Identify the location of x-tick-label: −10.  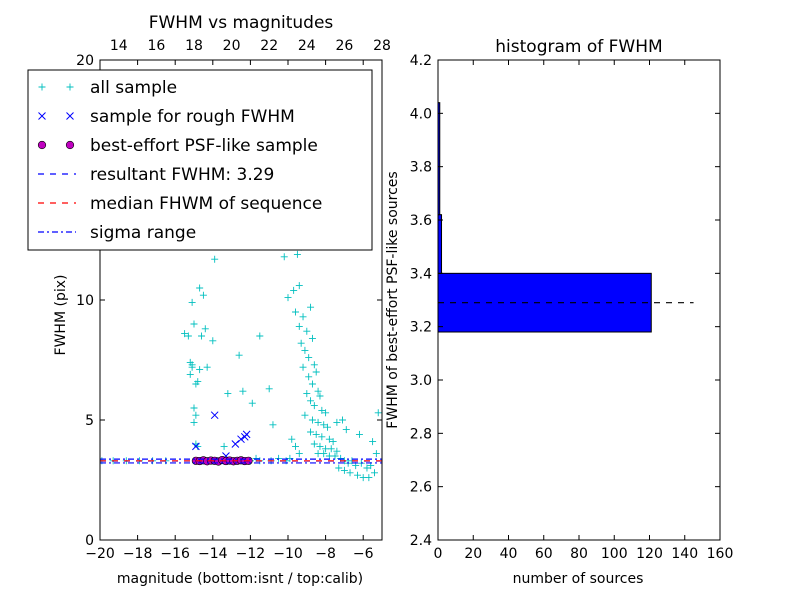
(288, 554).